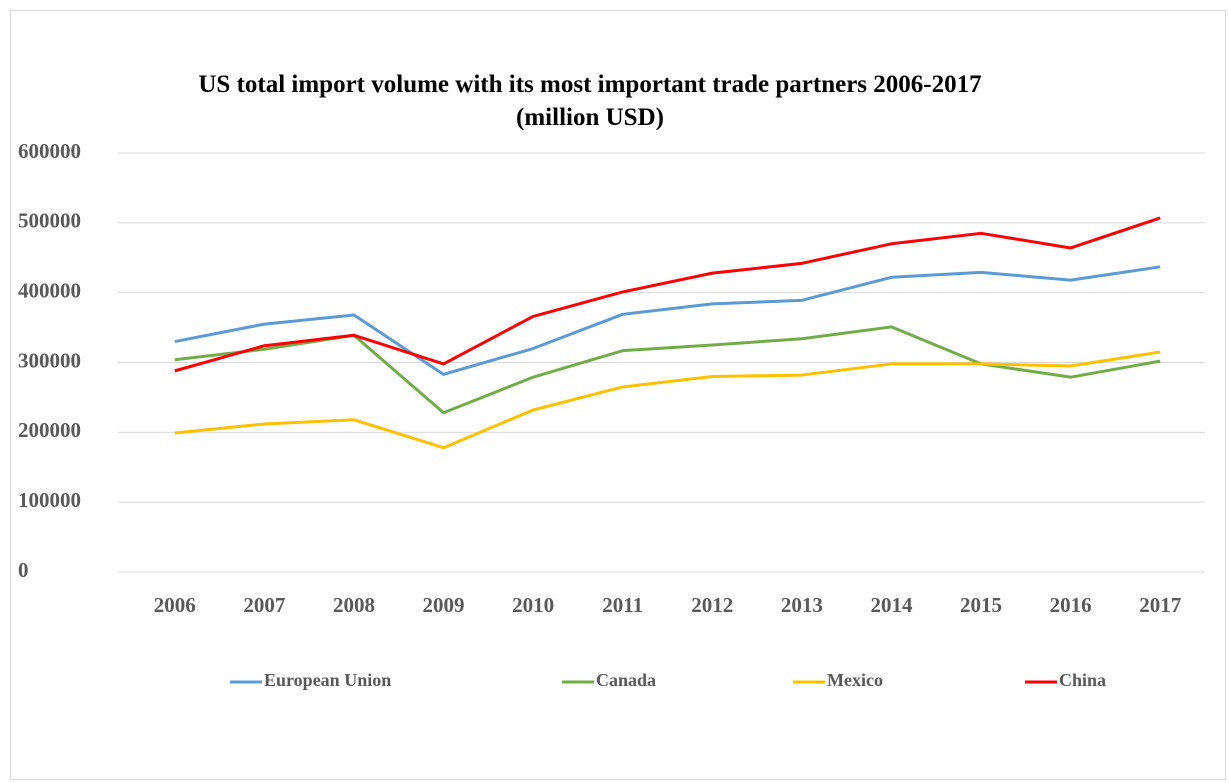 This screenshot has width=1229, height=783. I want to click on x-tick-label: 2008, so click(354, 605).